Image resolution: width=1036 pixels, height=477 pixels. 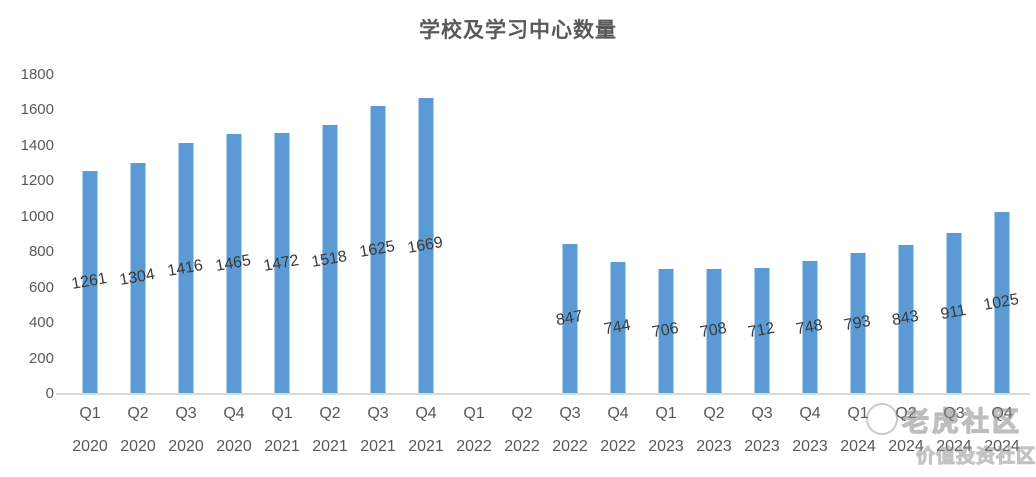 I want to click on x-axis-label-q2-2023: Q2 2023, so click(x=714, y=430).